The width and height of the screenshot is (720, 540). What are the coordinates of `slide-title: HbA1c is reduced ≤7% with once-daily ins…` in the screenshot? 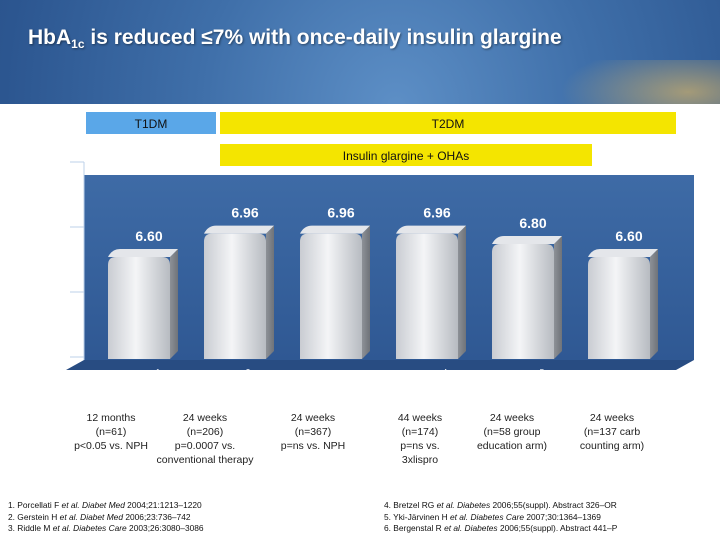 It's located at (295, 38).